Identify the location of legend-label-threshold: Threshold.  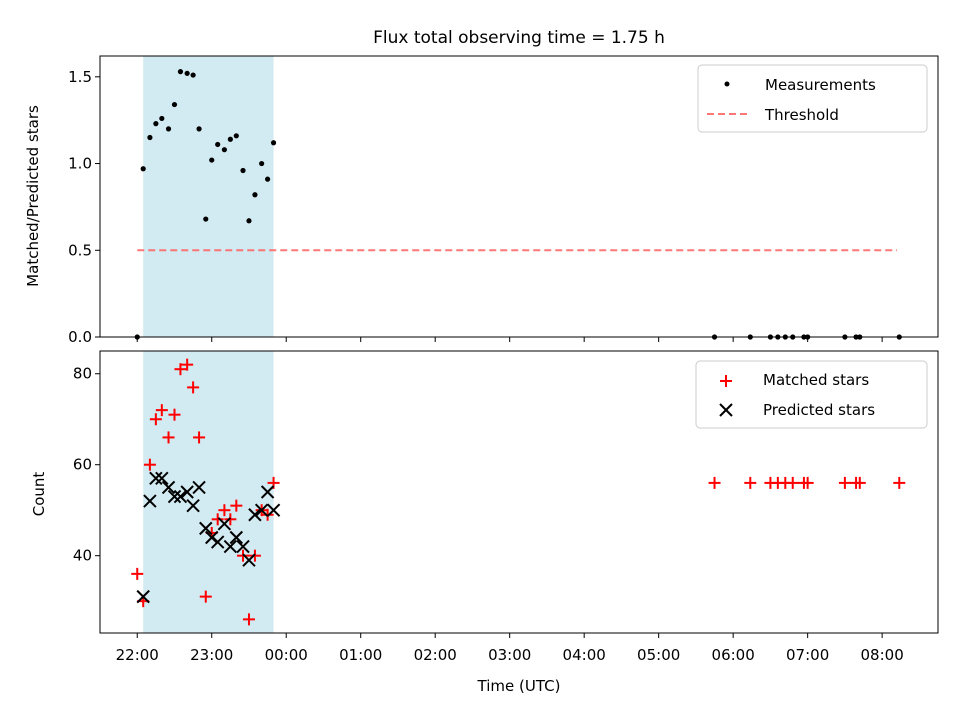
(801, 115).